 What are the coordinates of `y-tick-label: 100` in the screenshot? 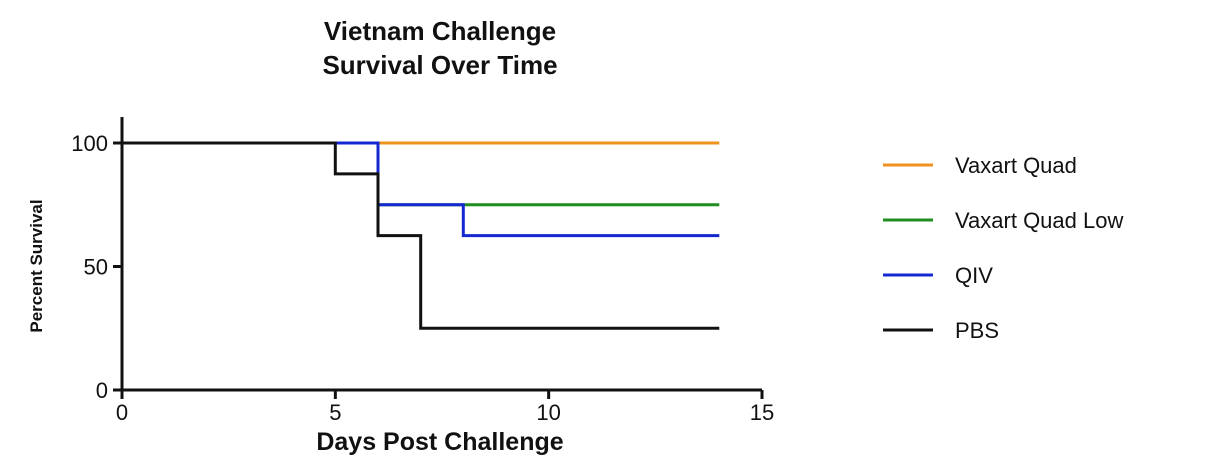 It's located at (89, 143).